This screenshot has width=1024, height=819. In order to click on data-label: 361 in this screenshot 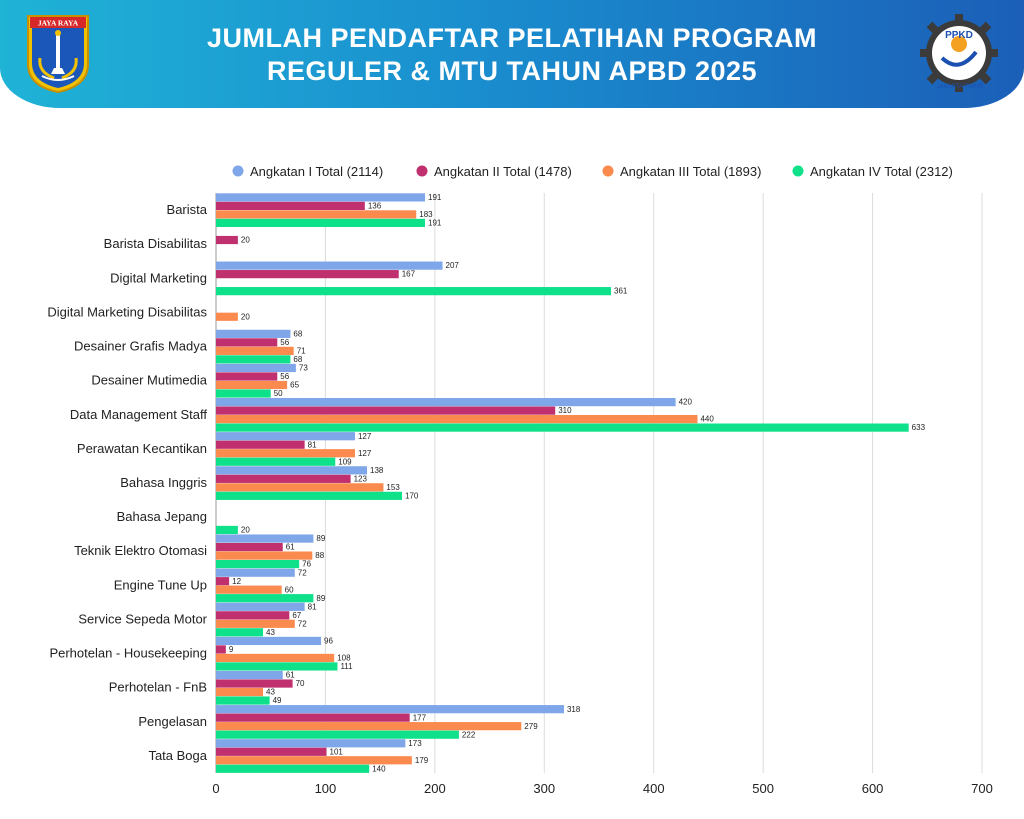, I will do `click(621, 291)`.